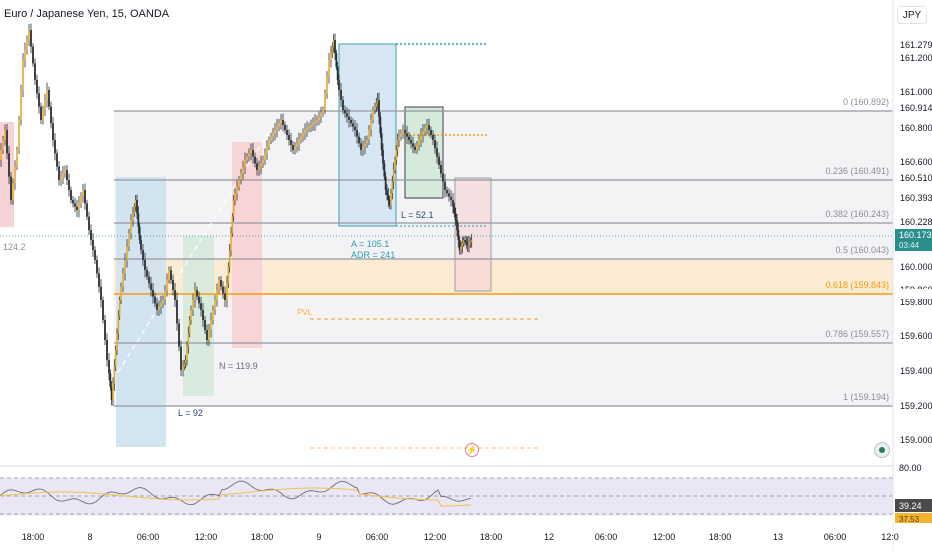  I want to click on fib-level-label: 0.618 (159.843), so click(857, 285).